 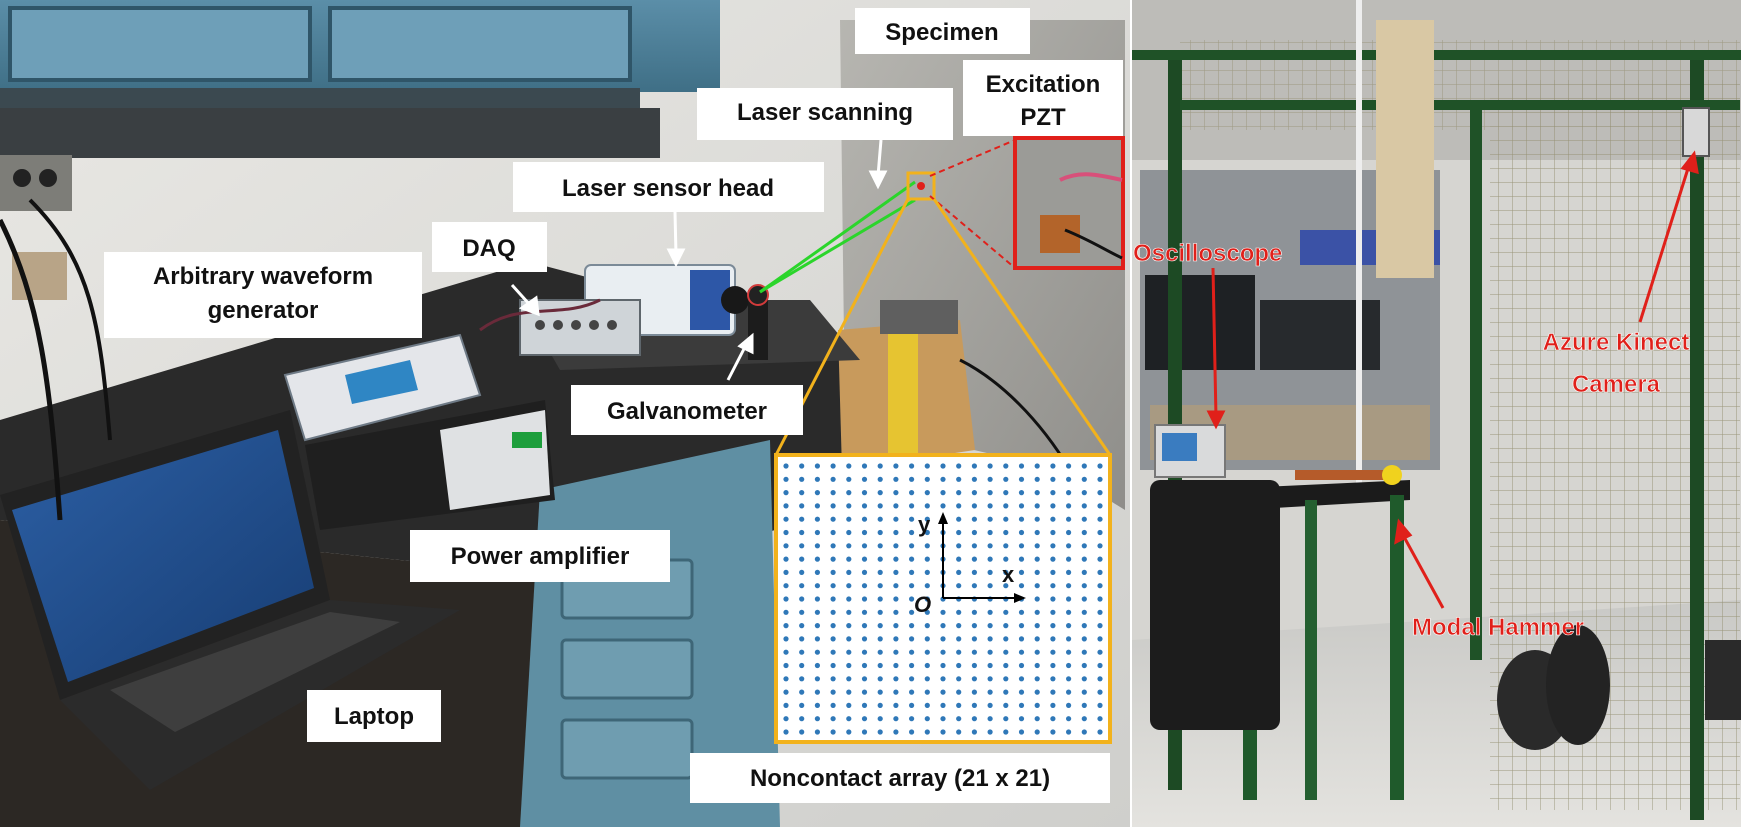 What do you see at coordinates (922, 604) in the screenshot?
I see `origin-label: O` at bounding box center [922, 604].